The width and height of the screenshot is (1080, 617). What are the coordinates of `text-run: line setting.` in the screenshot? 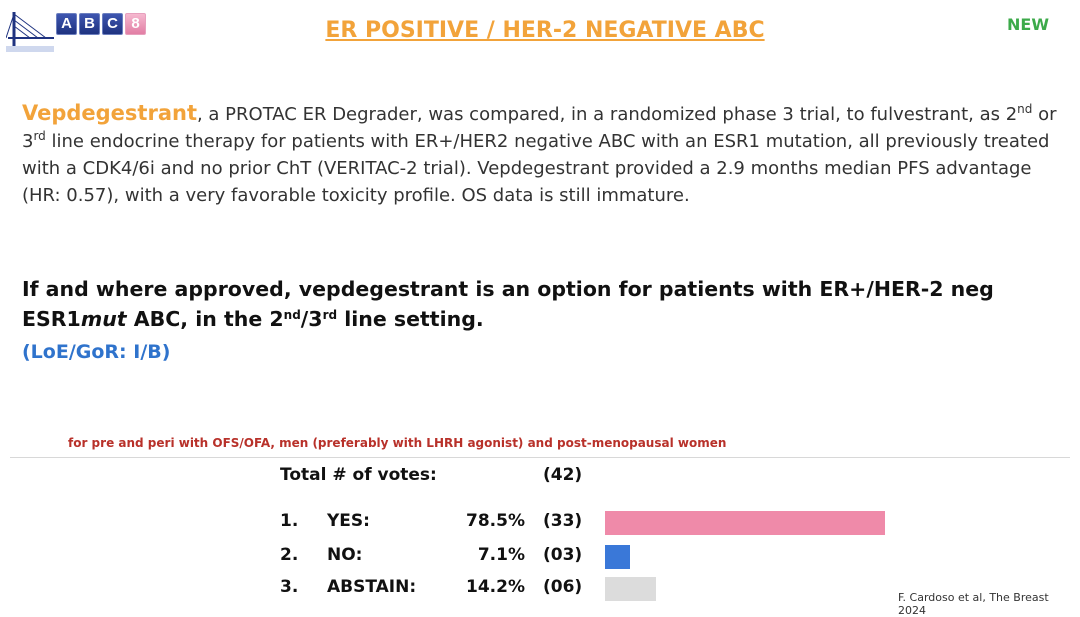 It's located at (410, 319).